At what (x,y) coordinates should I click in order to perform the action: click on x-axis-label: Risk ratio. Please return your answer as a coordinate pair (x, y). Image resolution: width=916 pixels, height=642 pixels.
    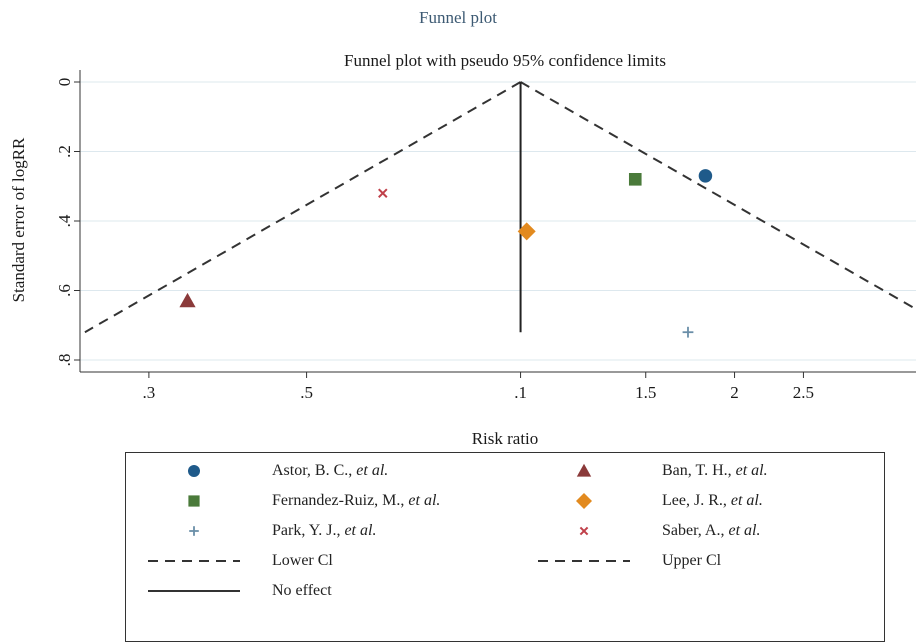
    Looking at the image, I should click on (505, 438).